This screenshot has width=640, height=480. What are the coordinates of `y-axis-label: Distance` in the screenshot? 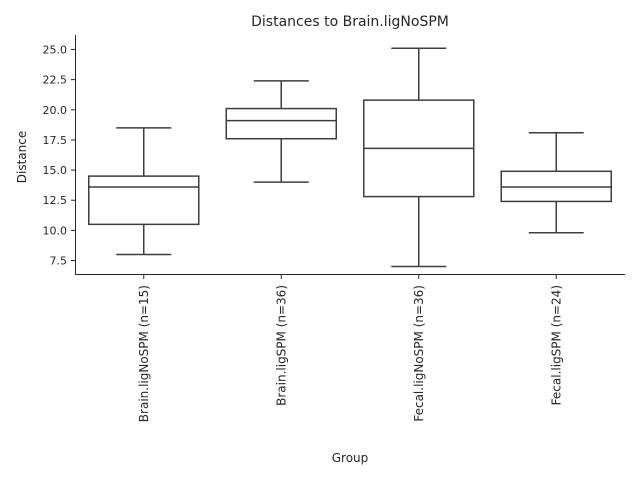 It's located at (22, 157).